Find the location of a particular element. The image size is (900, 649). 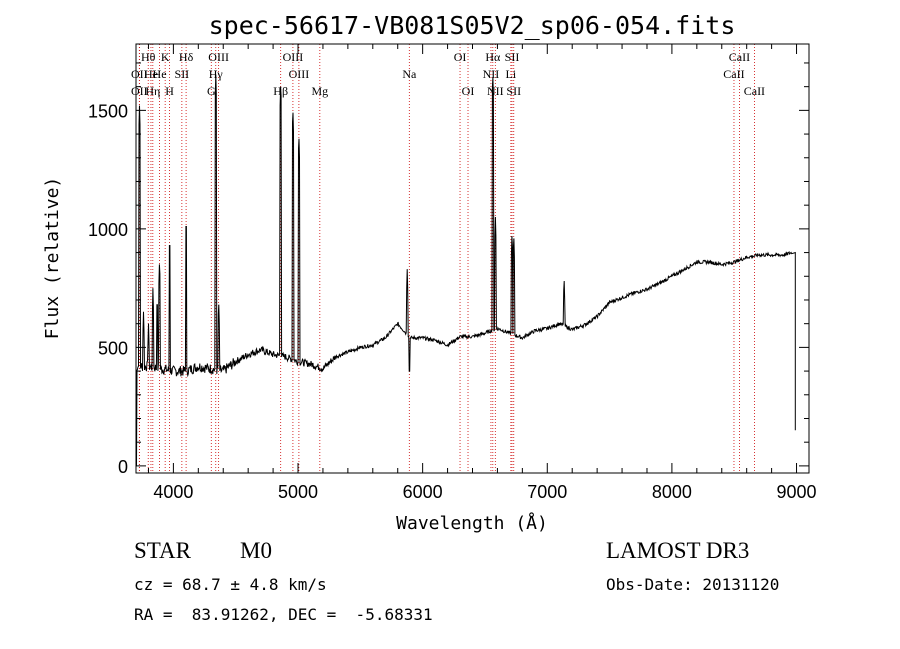

spectral-line-label: H is located at coordinates (169, 91).